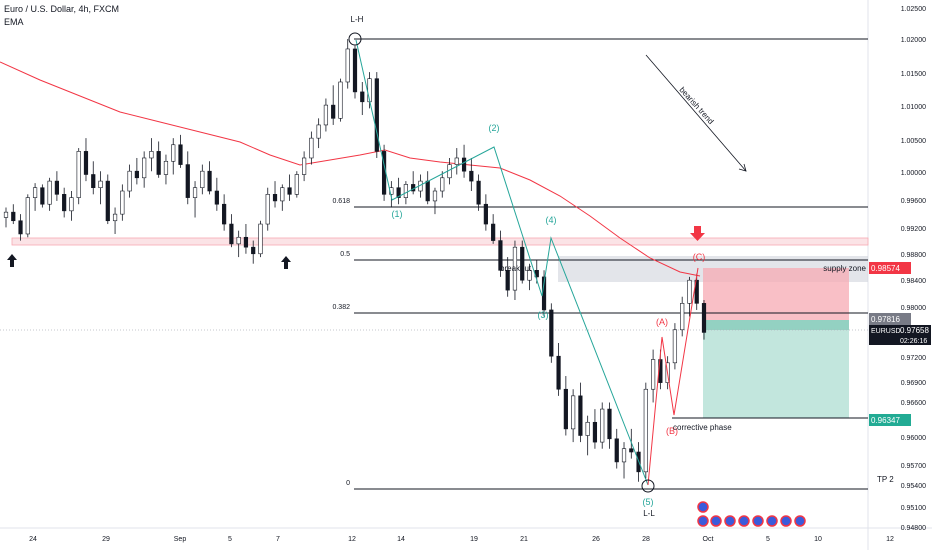 The width and height of the screenshot is (932, 550). Describe the element at coordinates (648, 486) in the screenshot. I see `ll-marker` at that location.